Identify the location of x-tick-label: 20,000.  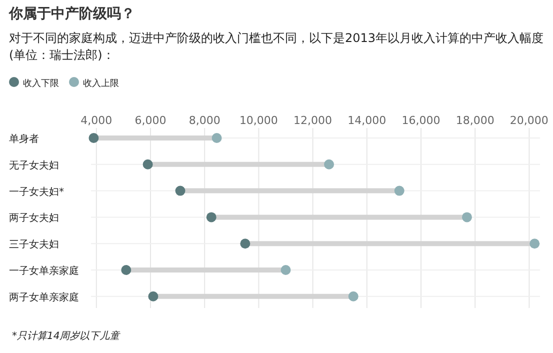
(529, 120).